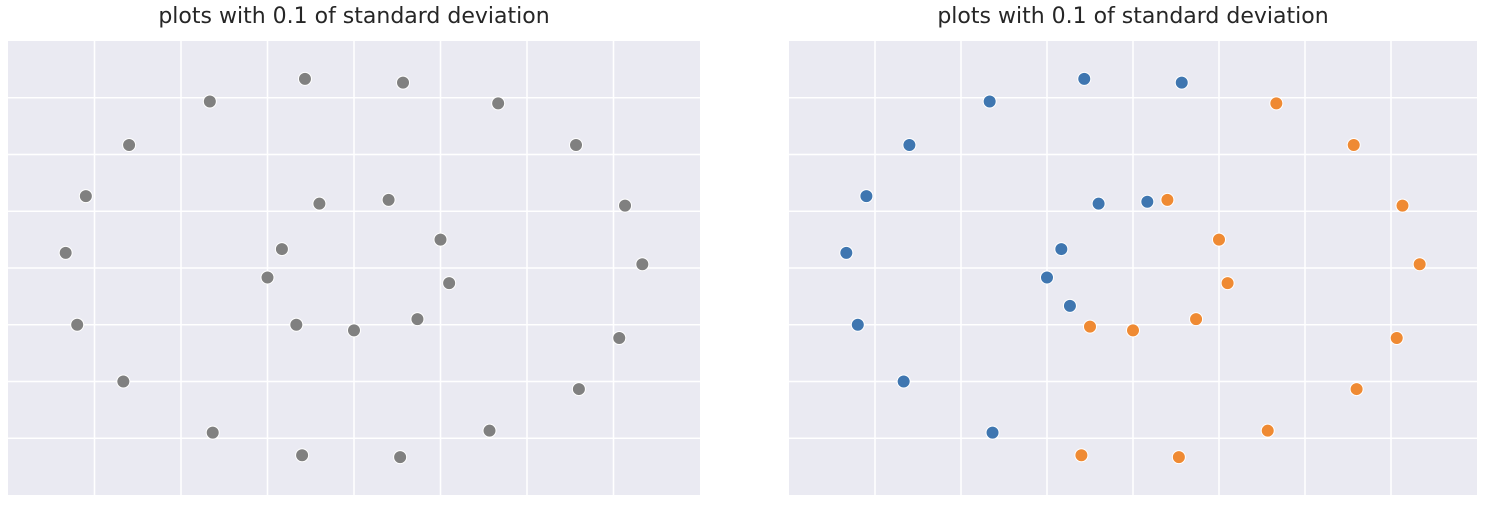 The height and width of the screenshot is (518, 1496). Describe the element at coordinates (1133, 16) in the screenshot. I see `right-chart-title: plots with 0.1 of standard deviation` at that location.